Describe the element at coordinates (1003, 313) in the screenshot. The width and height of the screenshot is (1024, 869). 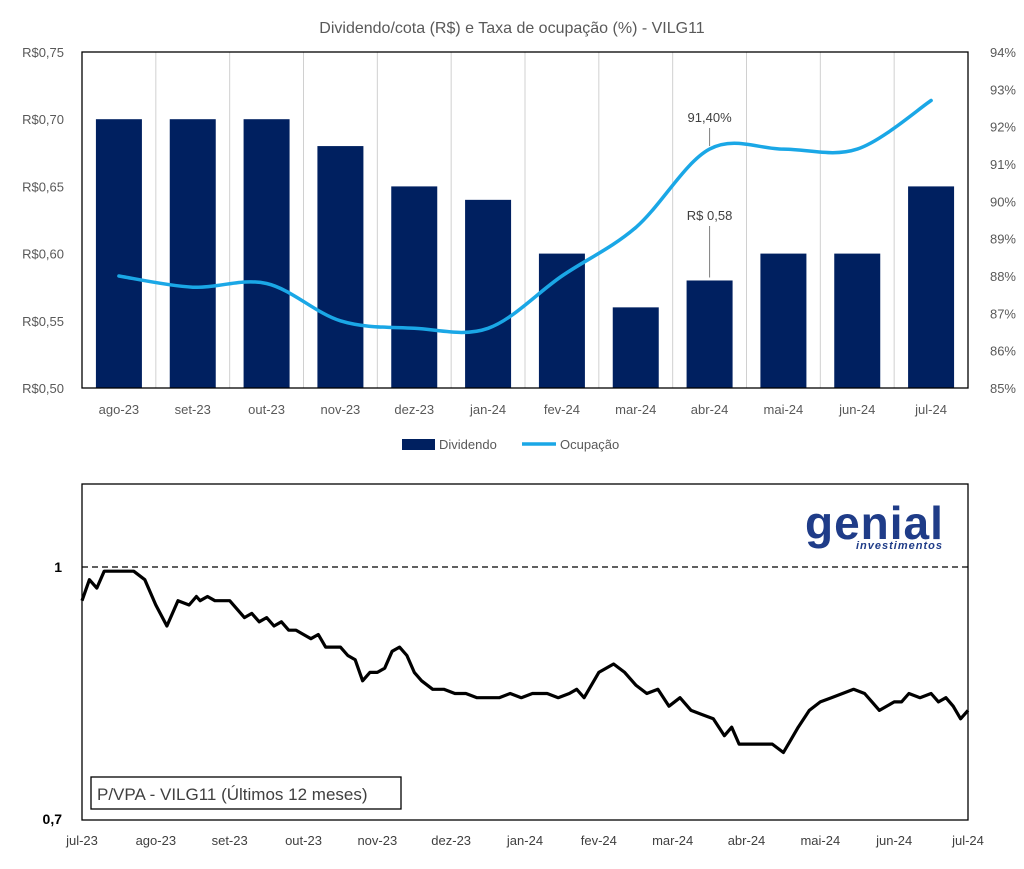
I see `right-tick: 87%` at that location.